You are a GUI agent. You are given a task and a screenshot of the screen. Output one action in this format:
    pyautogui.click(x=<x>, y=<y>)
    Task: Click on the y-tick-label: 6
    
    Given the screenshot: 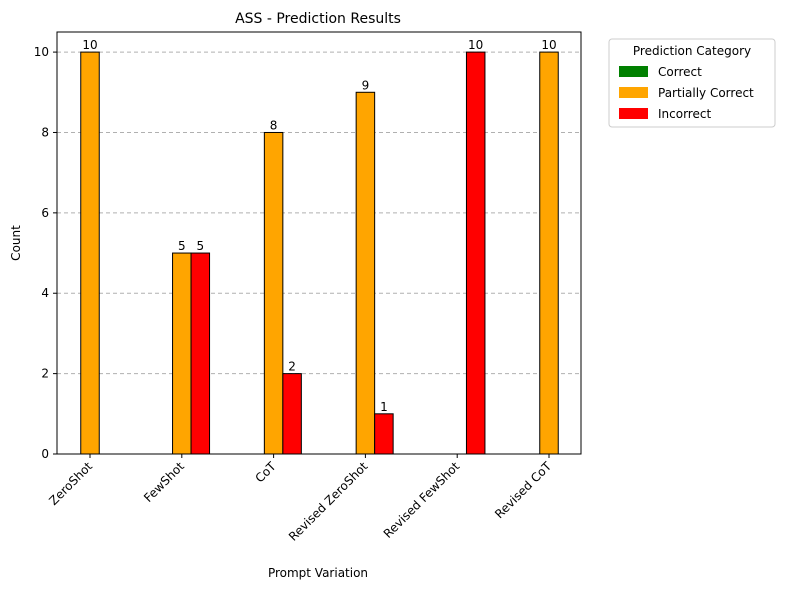 What is the action you would take?
    pyautogui.click(x=45, y=213)
    